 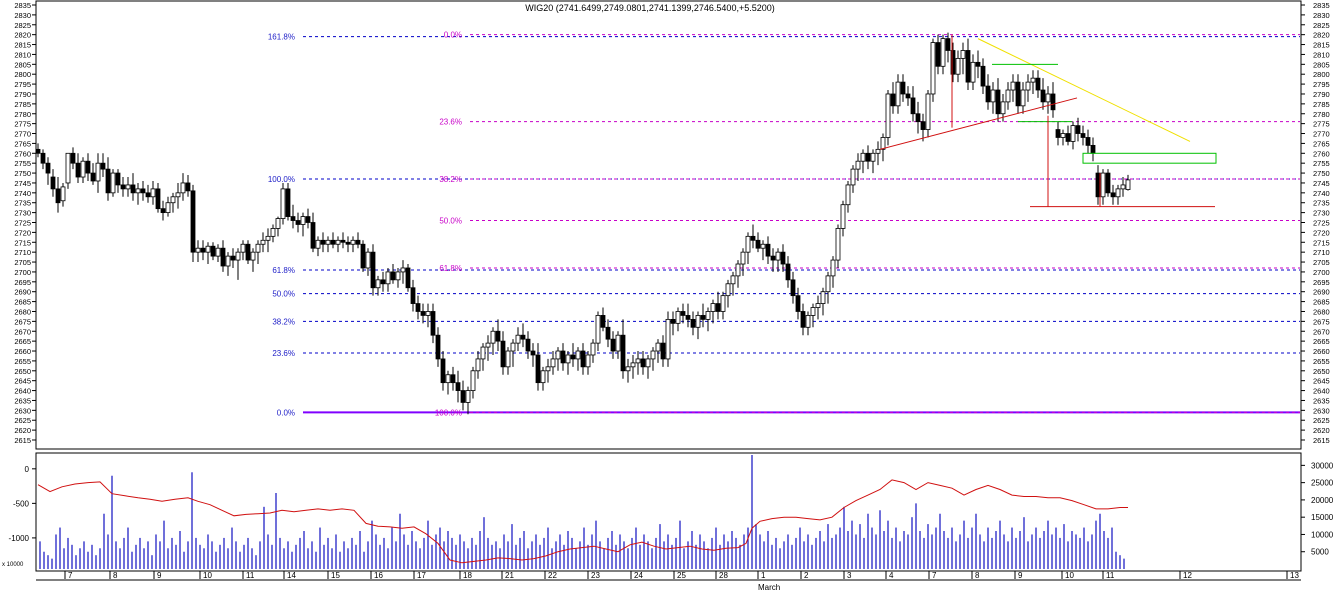 What do you see at coordinates (22, 420) in the screenshot?
I see `price-tick-label-left: 2625` at bounding box center [22, 420].